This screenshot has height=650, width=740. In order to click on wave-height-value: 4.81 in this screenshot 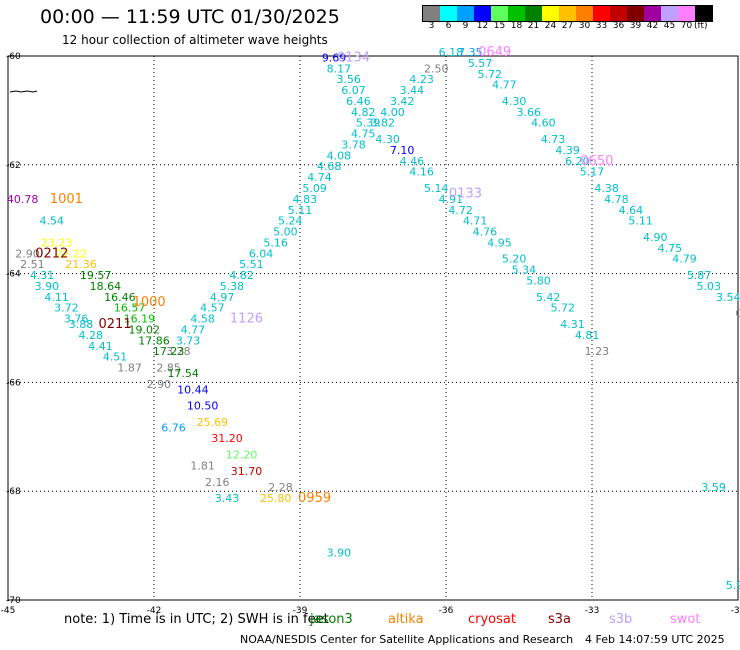, I will do `click(587, 335)`.